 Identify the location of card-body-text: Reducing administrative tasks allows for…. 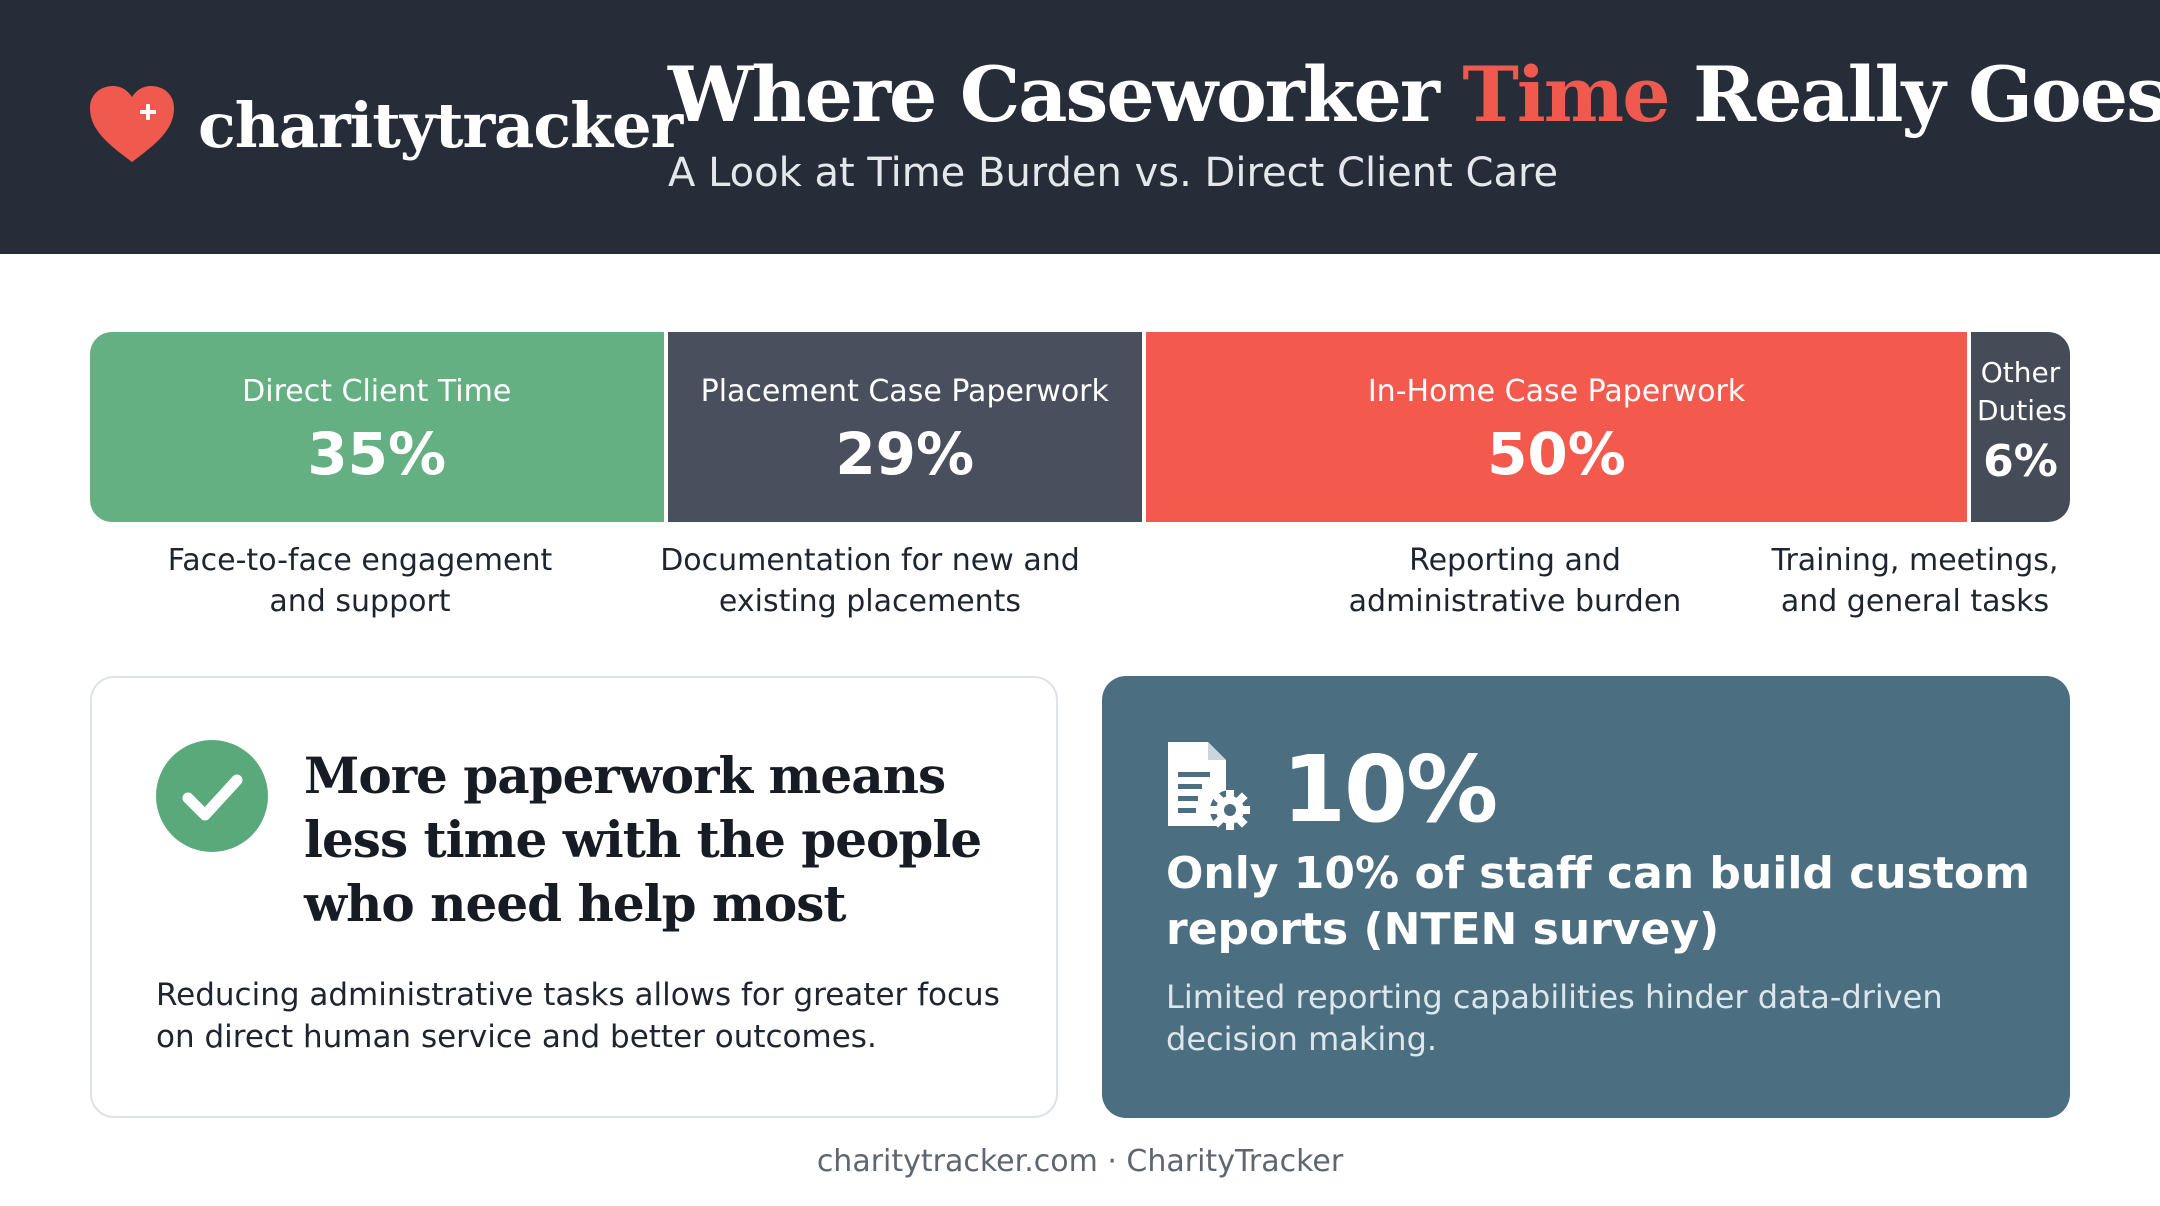
(578, 1016).